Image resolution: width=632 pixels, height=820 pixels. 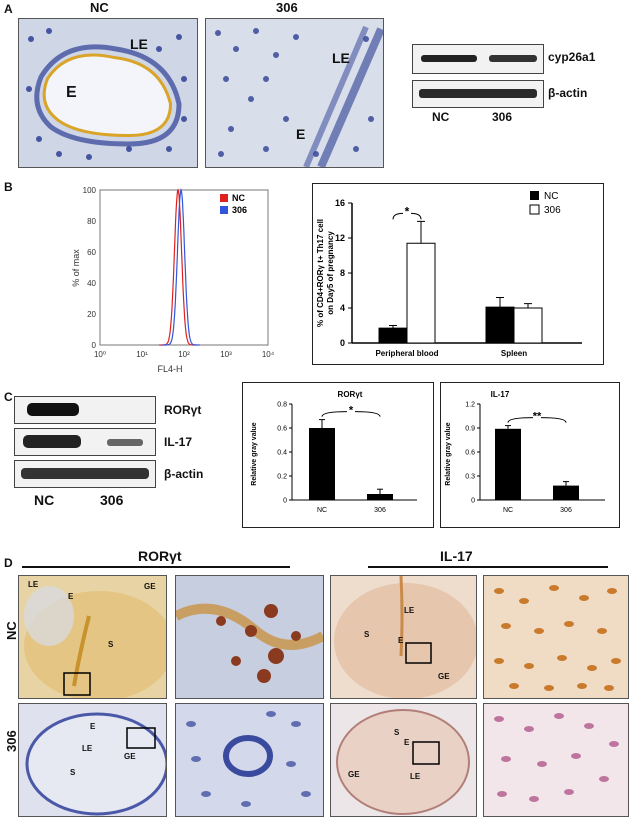 I want to click on th17-ytick-label: 16, so click(x=340, y=203).